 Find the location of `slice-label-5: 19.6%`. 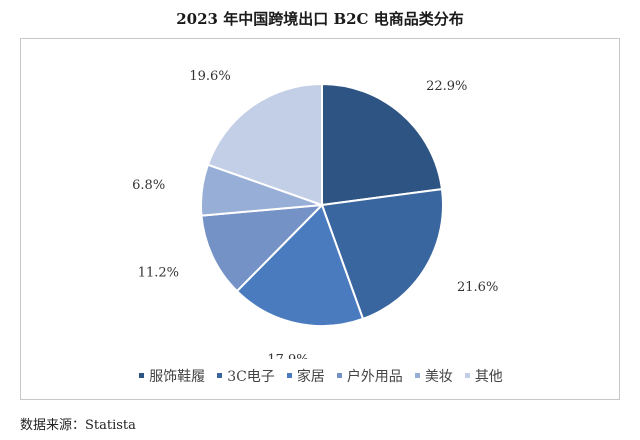

slice-label-5: 19.6% is located at coordinates (209, 76).